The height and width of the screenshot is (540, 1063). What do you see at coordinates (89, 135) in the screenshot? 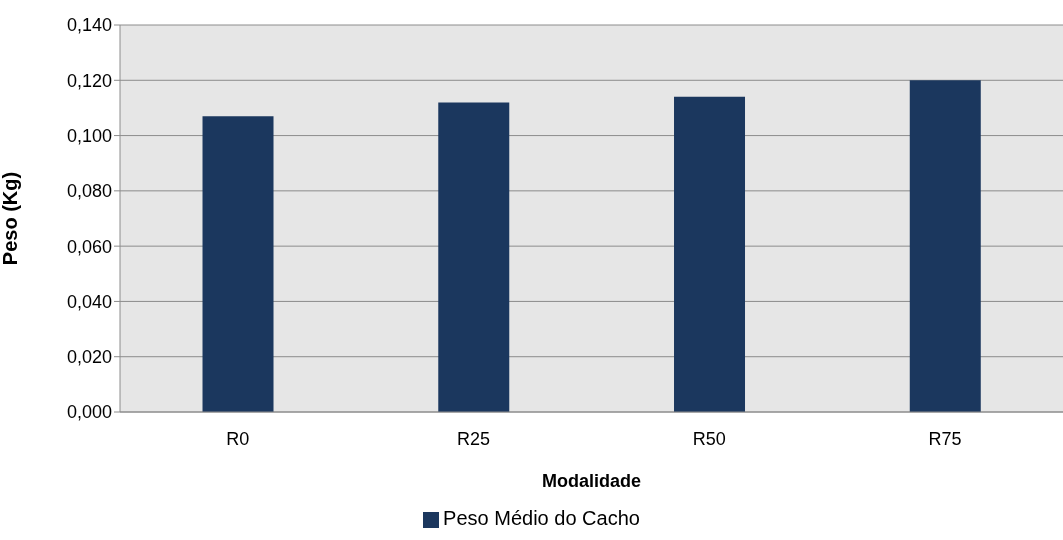
I see `y-tick-label: 0,100` at bounding box center [89, 135].